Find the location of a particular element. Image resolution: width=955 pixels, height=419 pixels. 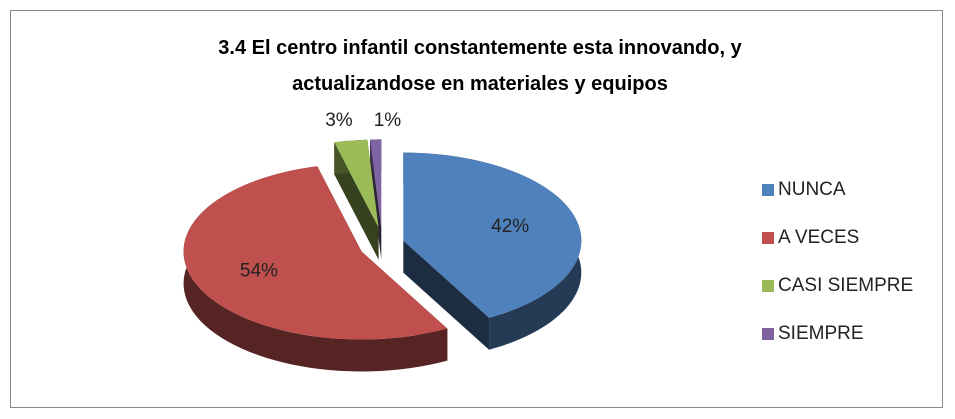

legend-label: SIEMPRE is located at coordinates (821, 333).